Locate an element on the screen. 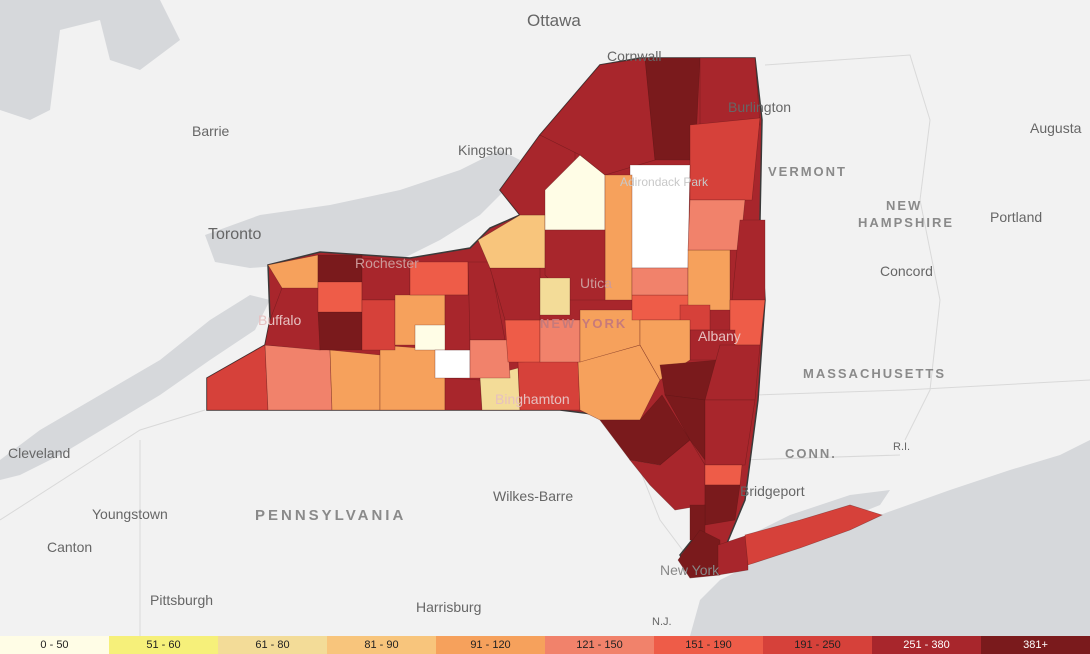 Image resolution: width=1090 pixels, height=654 pixels. legend-item: 191 - 250 is located at coordinates (817, 645).